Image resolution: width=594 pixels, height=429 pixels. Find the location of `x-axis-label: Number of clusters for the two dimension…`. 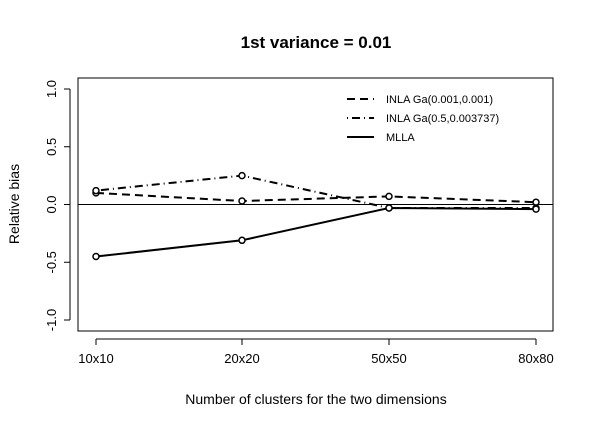

x-axis-label: Number of clusters for the two dimension… is located at coordinates (315, 399).